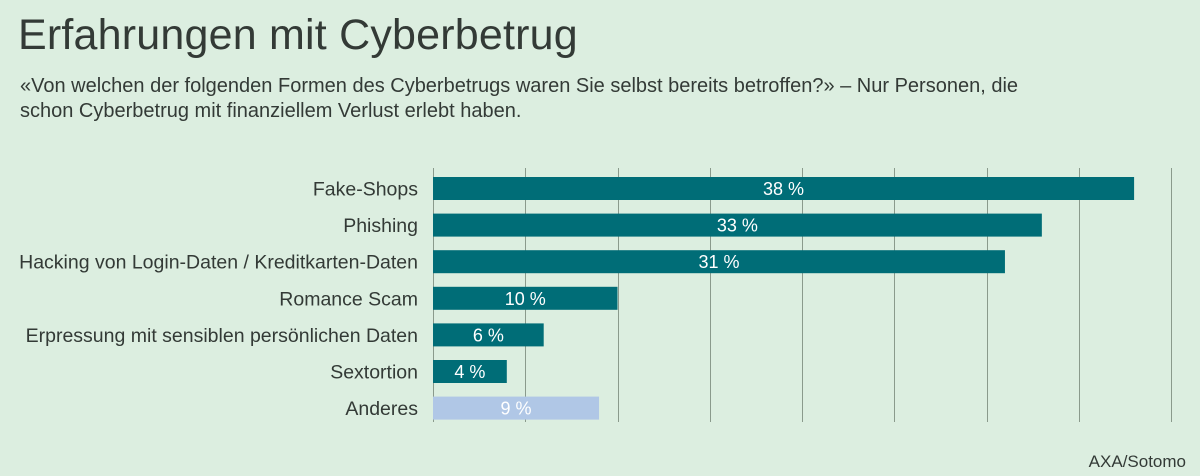  Describe the element at coordinates (365, 190) in the screenshot. I see `category-label: Fake-Shops` at that location.